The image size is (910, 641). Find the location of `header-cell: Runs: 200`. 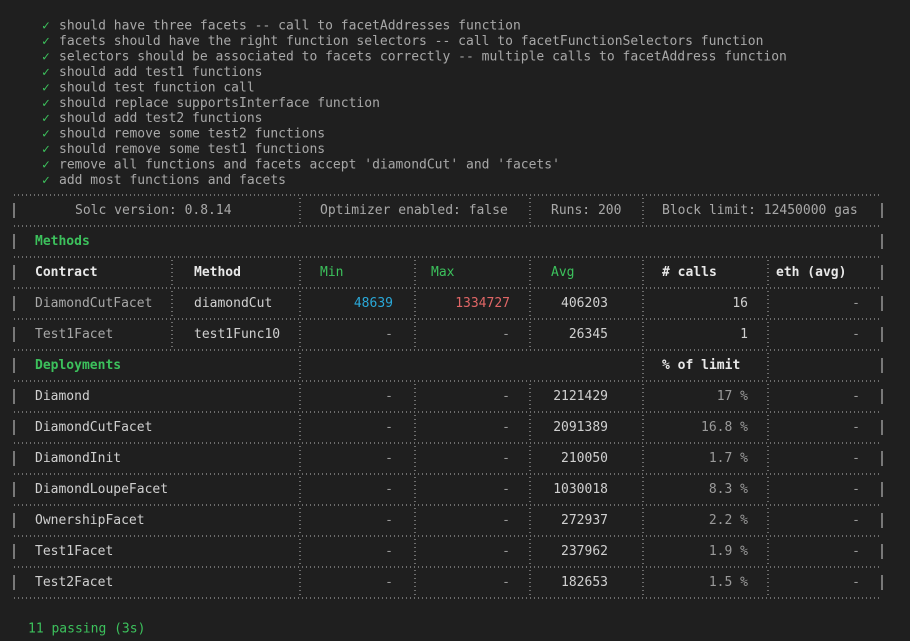

header-cell: Runs: 200 is located at coordinates (586, 210).